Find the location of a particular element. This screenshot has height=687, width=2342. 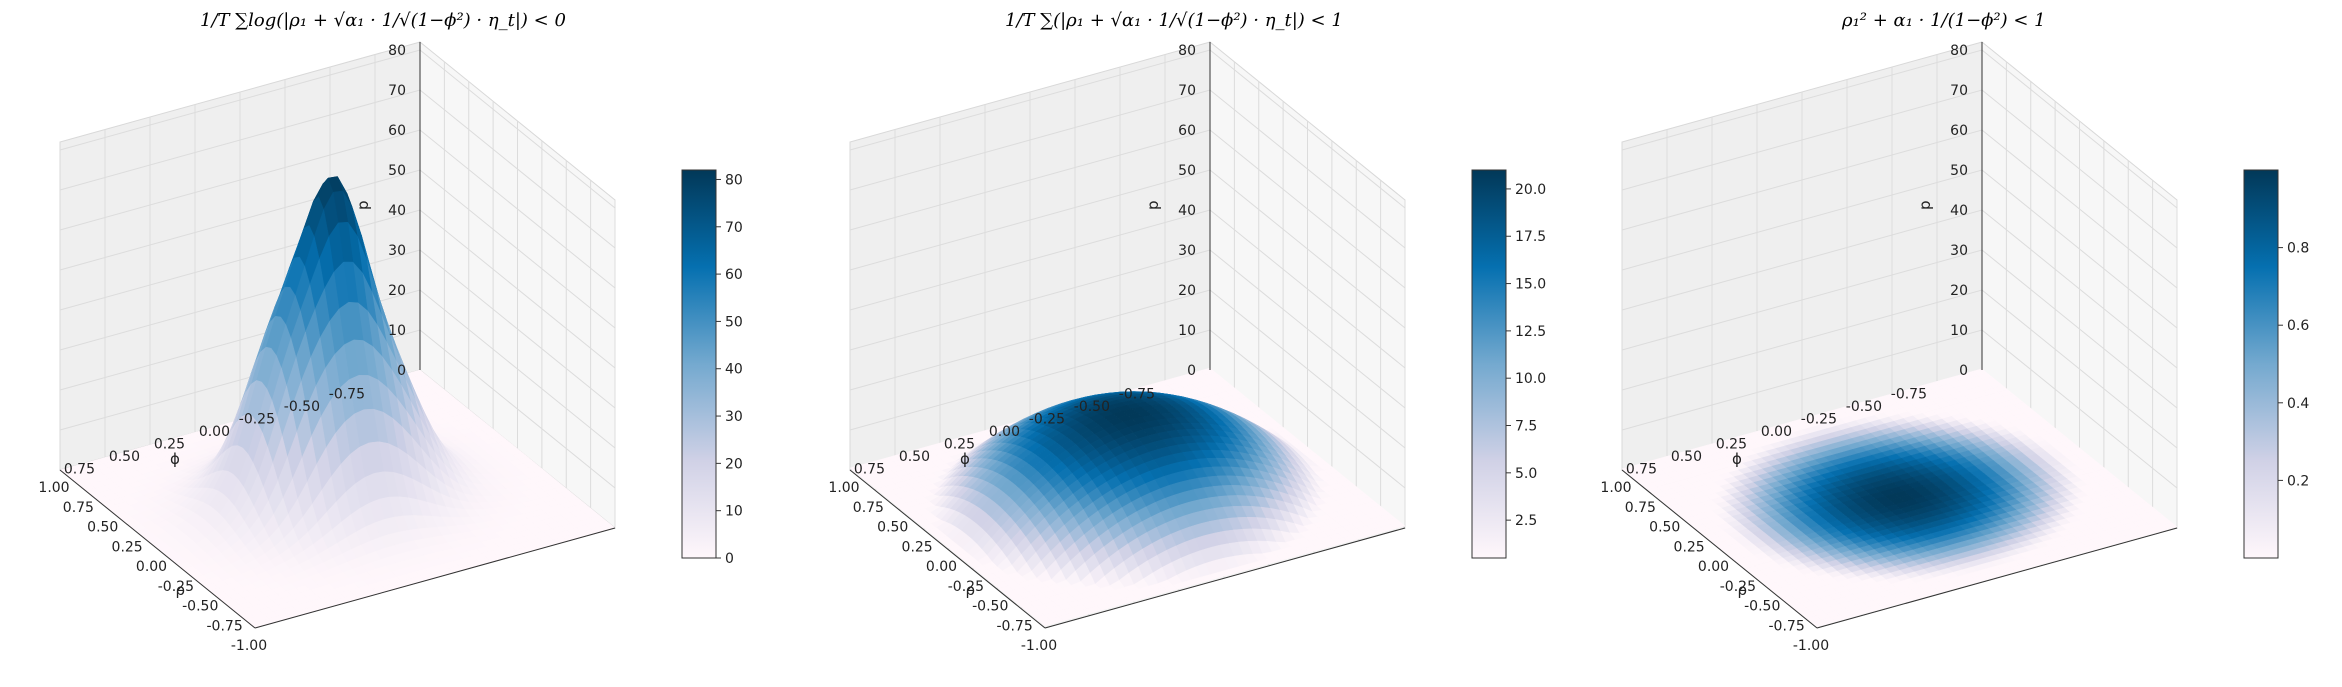

colorbar-tick-label: 20.0 is located at coordinates (1530, 190).